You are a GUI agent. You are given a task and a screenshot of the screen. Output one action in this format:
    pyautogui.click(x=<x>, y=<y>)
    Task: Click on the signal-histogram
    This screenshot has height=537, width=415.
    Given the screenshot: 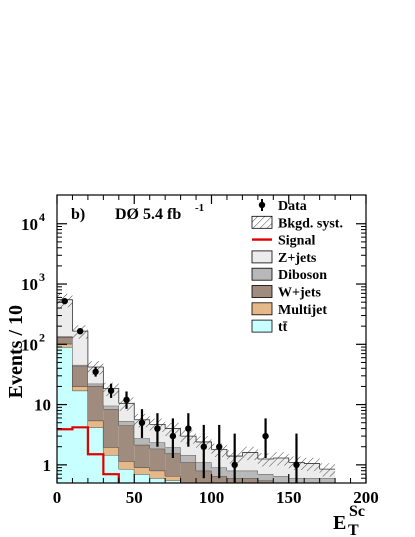 What is the action you would take?
    pyautogui.click(x=88, y=454)
    